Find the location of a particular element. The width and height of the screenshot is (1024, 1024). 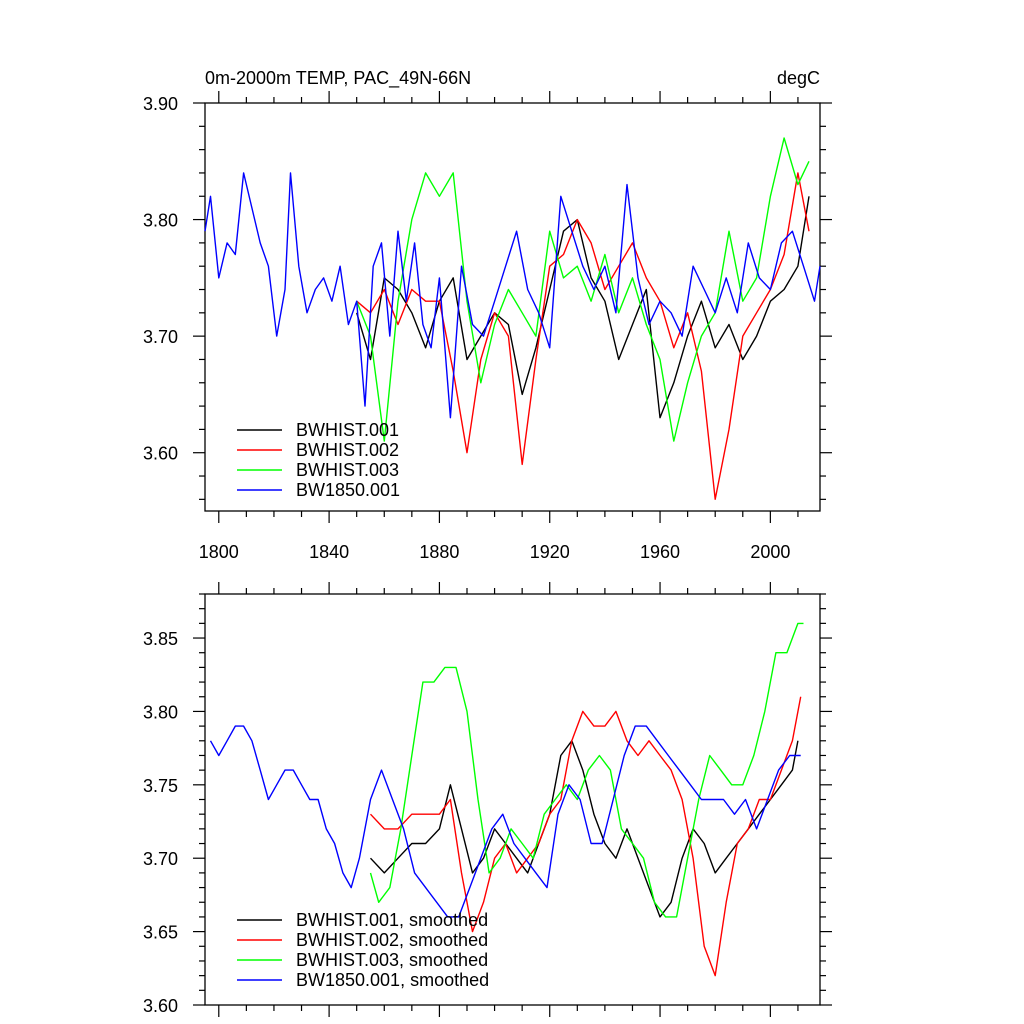

legend-label: BWHIST.002 is located at coordinates (347, 450).